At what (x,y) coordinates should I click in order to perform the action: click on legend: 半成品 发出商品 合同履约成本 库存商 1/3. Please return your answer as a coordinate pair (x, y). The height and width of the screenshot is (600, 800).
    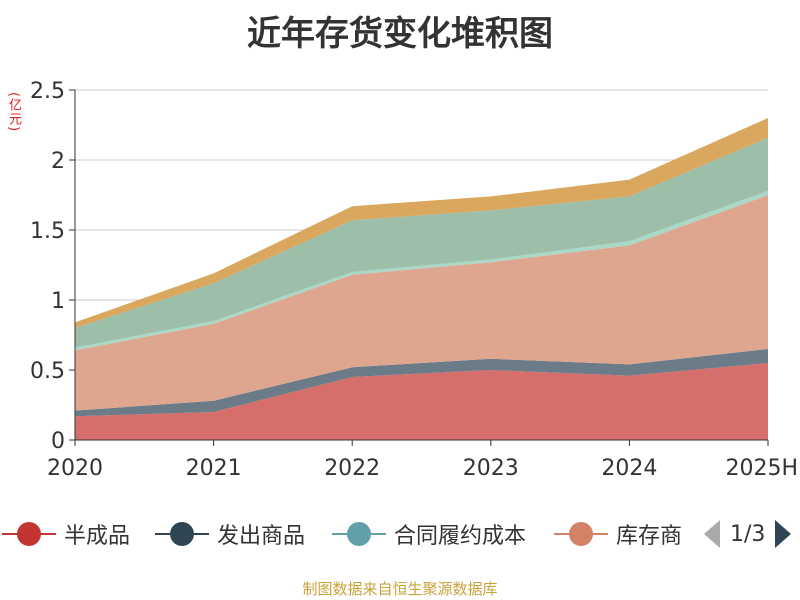
    Looking at the image, I should click on (400, 534).